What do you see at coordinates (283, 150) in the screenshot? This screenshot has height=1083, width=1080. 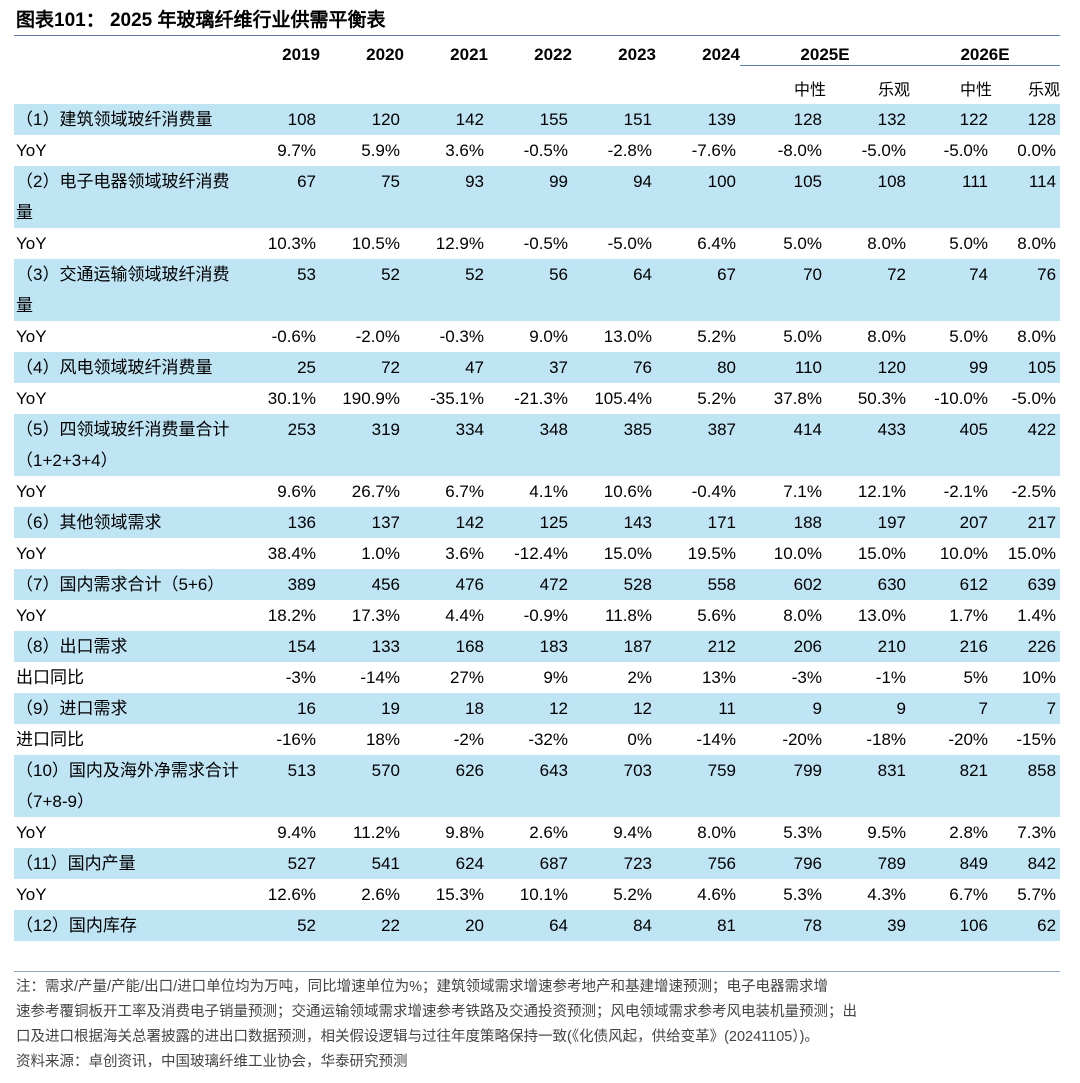 I see `row-value: 9.7%` at bounding box center [283, 150].